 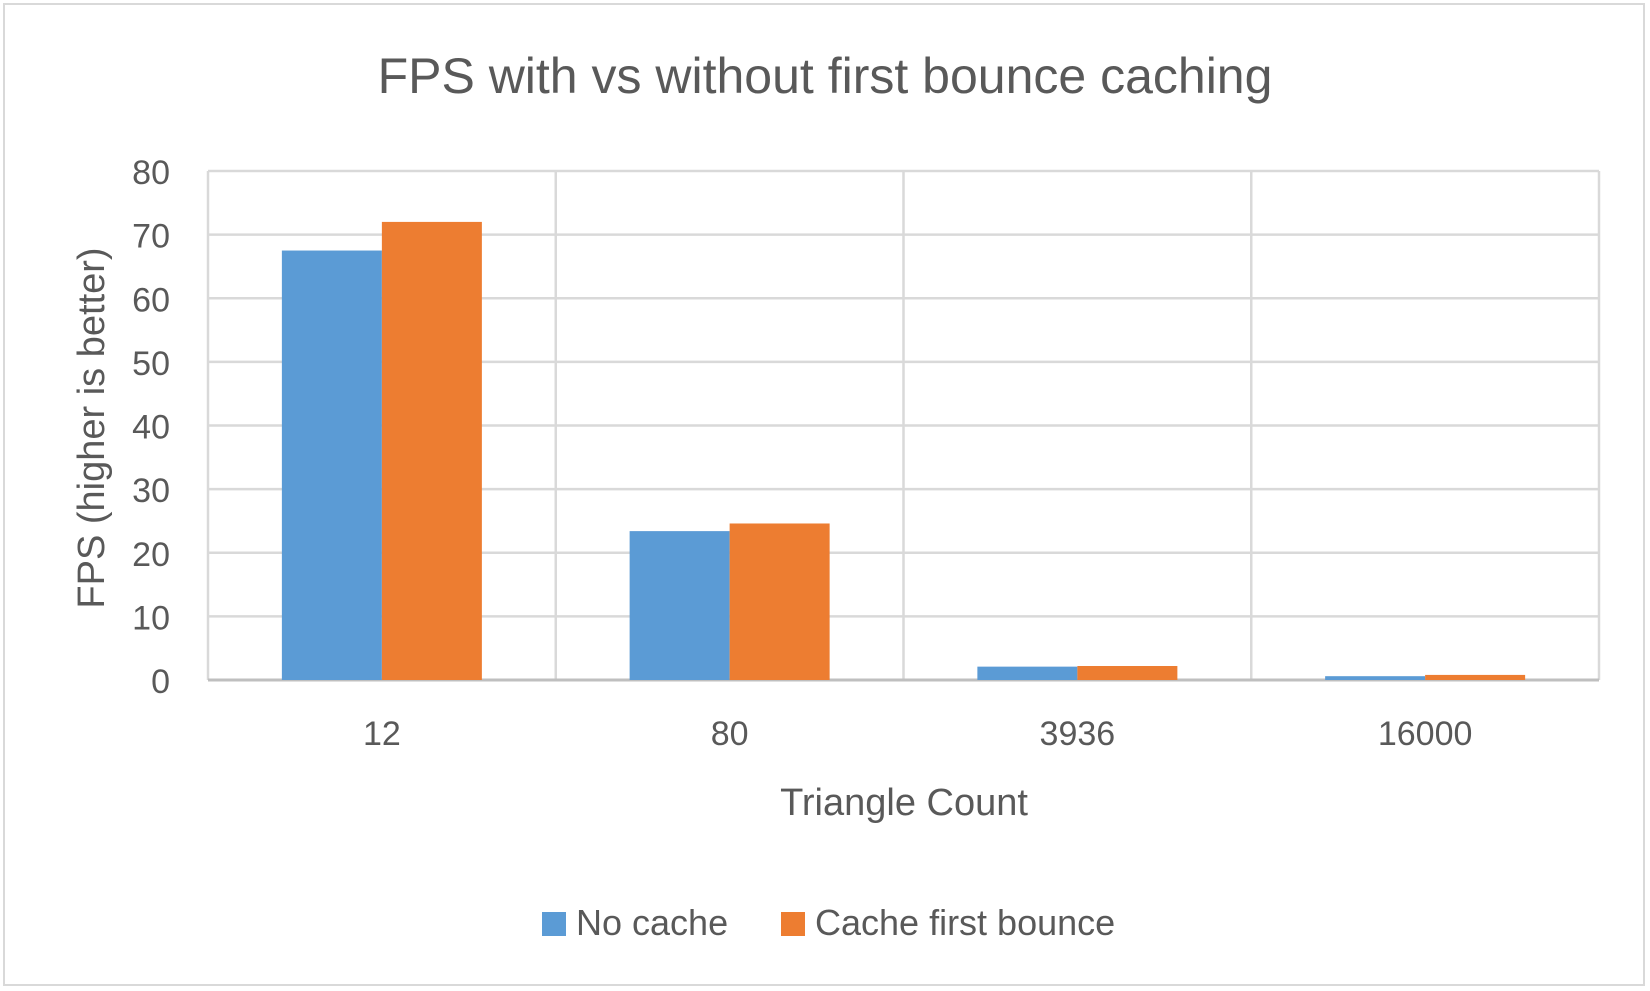 I want to click on y-tick-label: 0, so click(x=160, y=682).